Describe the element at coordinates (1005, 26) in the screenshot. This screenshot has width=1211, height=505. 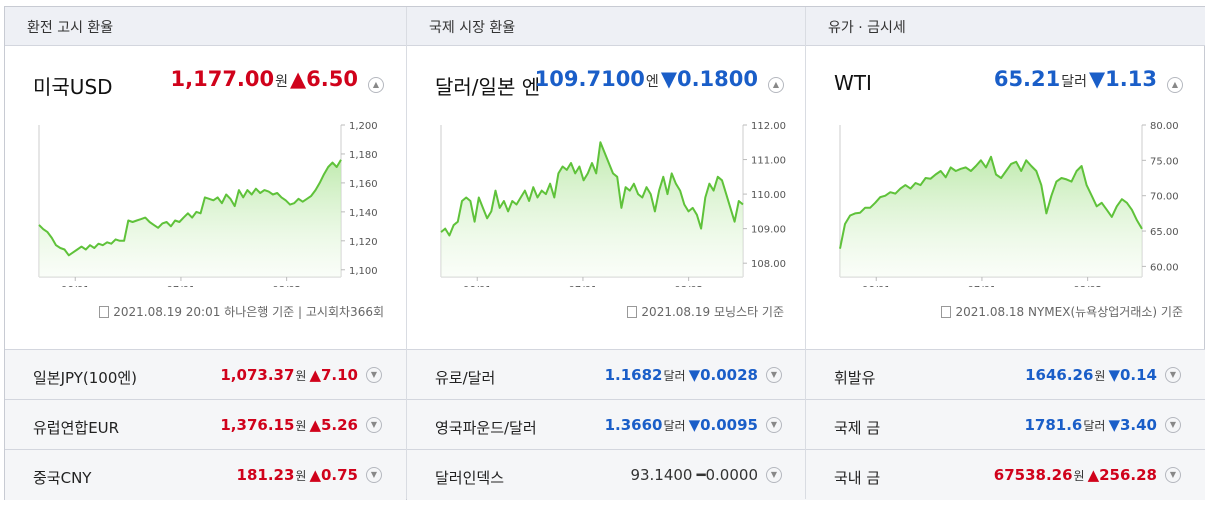
I see `panel-header: 유가 · 금시세` at that location.